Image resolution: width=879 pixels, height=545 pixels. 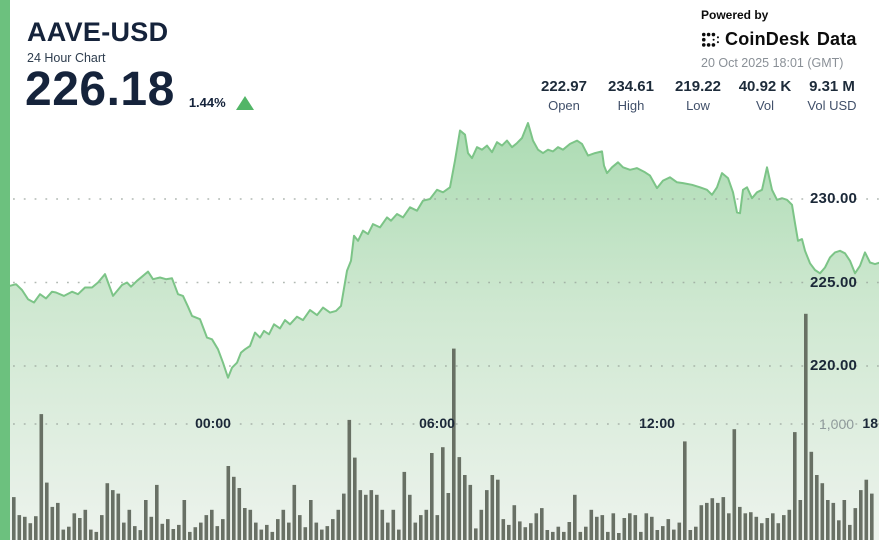 I want to click on stat-low: 219.22 Low, so click(x=698, y=95).